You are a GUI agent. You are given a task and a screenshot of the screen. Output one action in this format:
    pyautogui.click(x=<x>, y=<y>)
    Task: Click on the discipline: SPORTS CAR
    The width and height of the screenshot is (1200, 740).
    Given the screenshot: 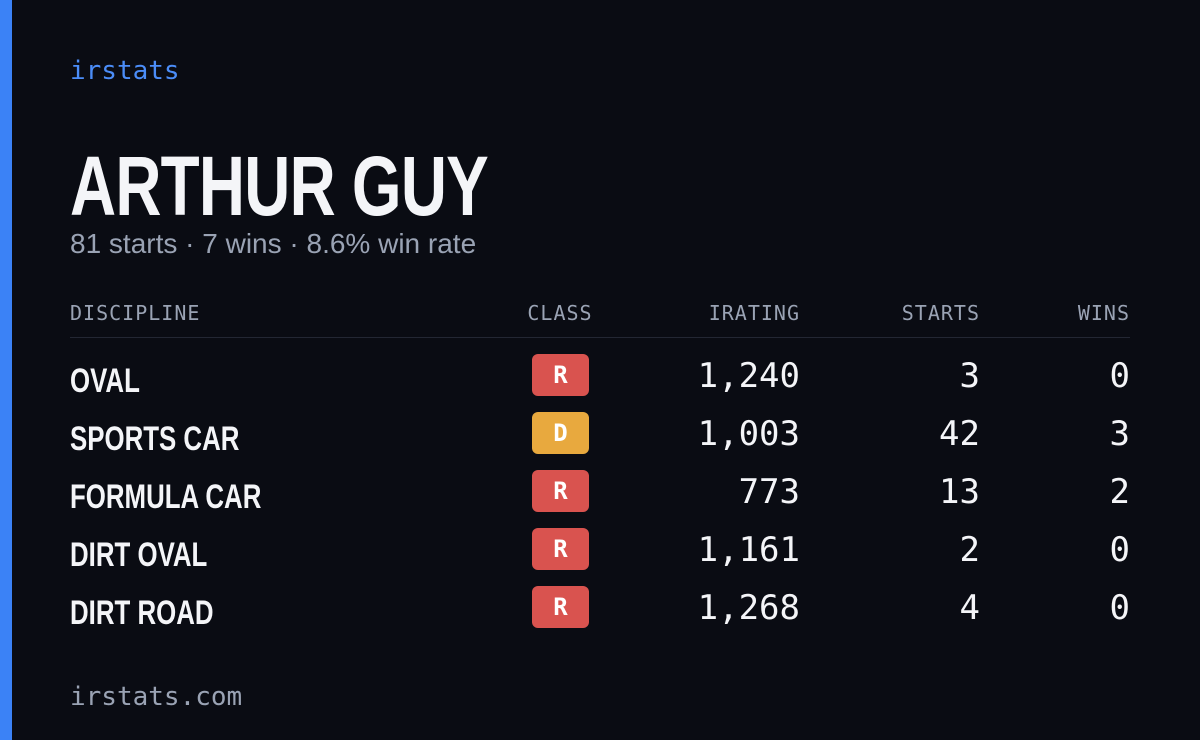 What is the action you would take?
    pyautogui.click(x=155, y=439)
    